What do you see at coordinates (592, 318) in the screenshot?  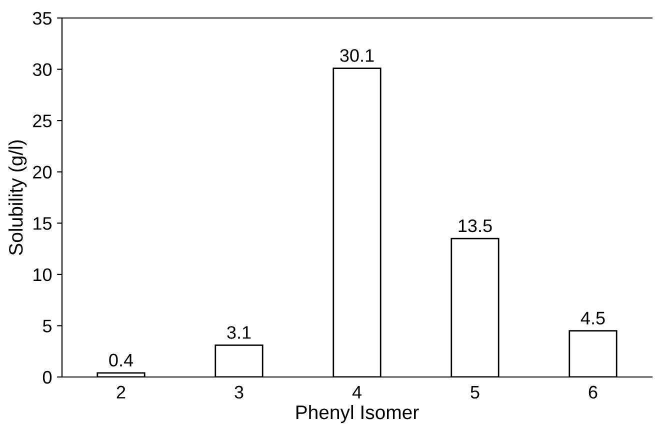 I see `data-label: 4.5` at bounding box center [592, 318].